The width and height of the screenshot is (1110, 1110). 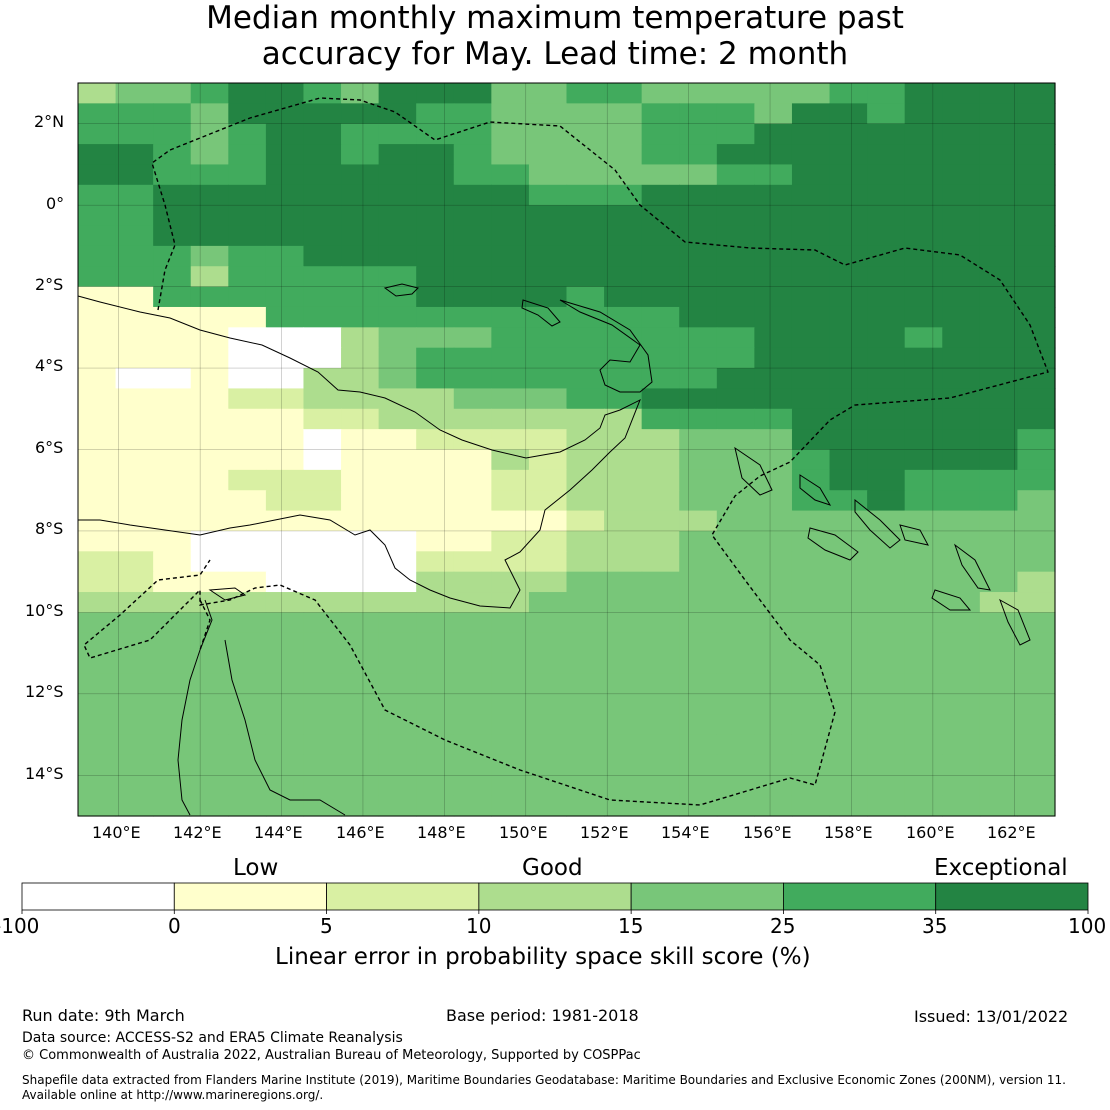 What do you see at coordinates (359, 452) in the screenshot?
I see `new-guinea-coast` at bounding box center [359, 452].